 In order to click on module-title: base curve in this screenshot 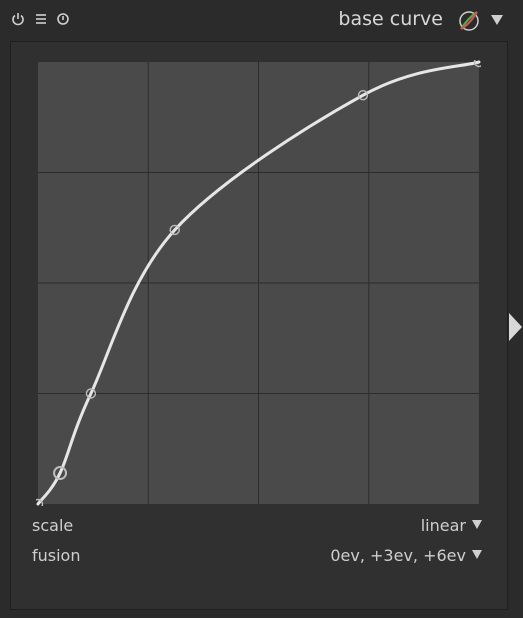, I will do `click(390, 19)`.